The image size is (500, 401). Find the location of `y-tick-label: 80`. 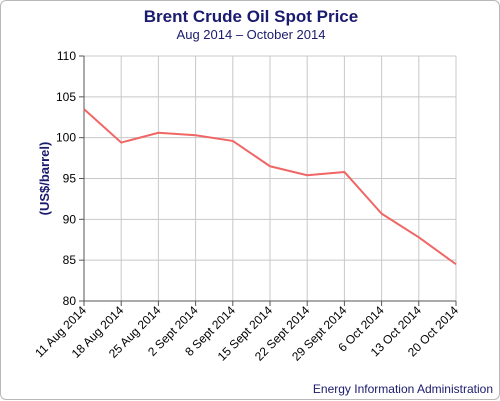

y-tick-label: 80 is located at coordinates (70, 301).